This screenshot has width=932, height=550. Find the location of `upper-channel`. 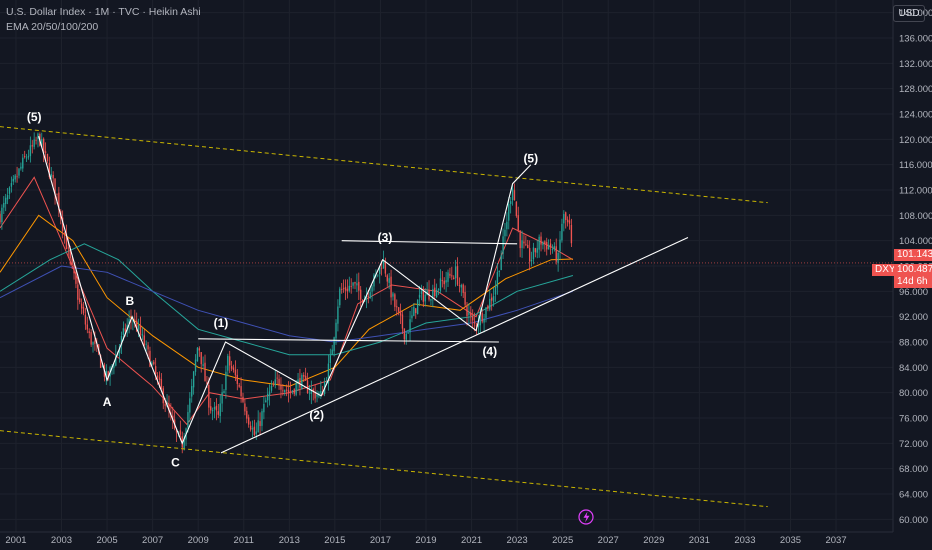

upper-channel is located at coordinates (384, 165).